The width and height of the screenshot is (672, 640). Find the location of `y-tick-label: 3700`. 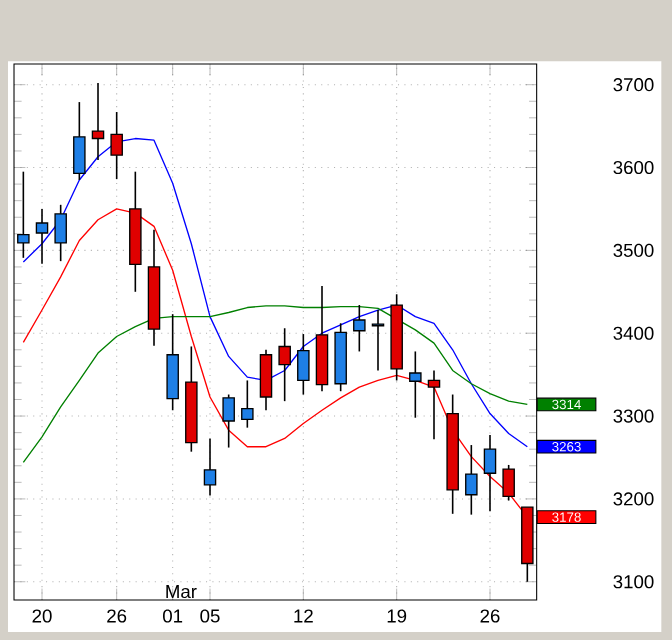

y-tick-label: 3700 is located at coordinates (633, 85).